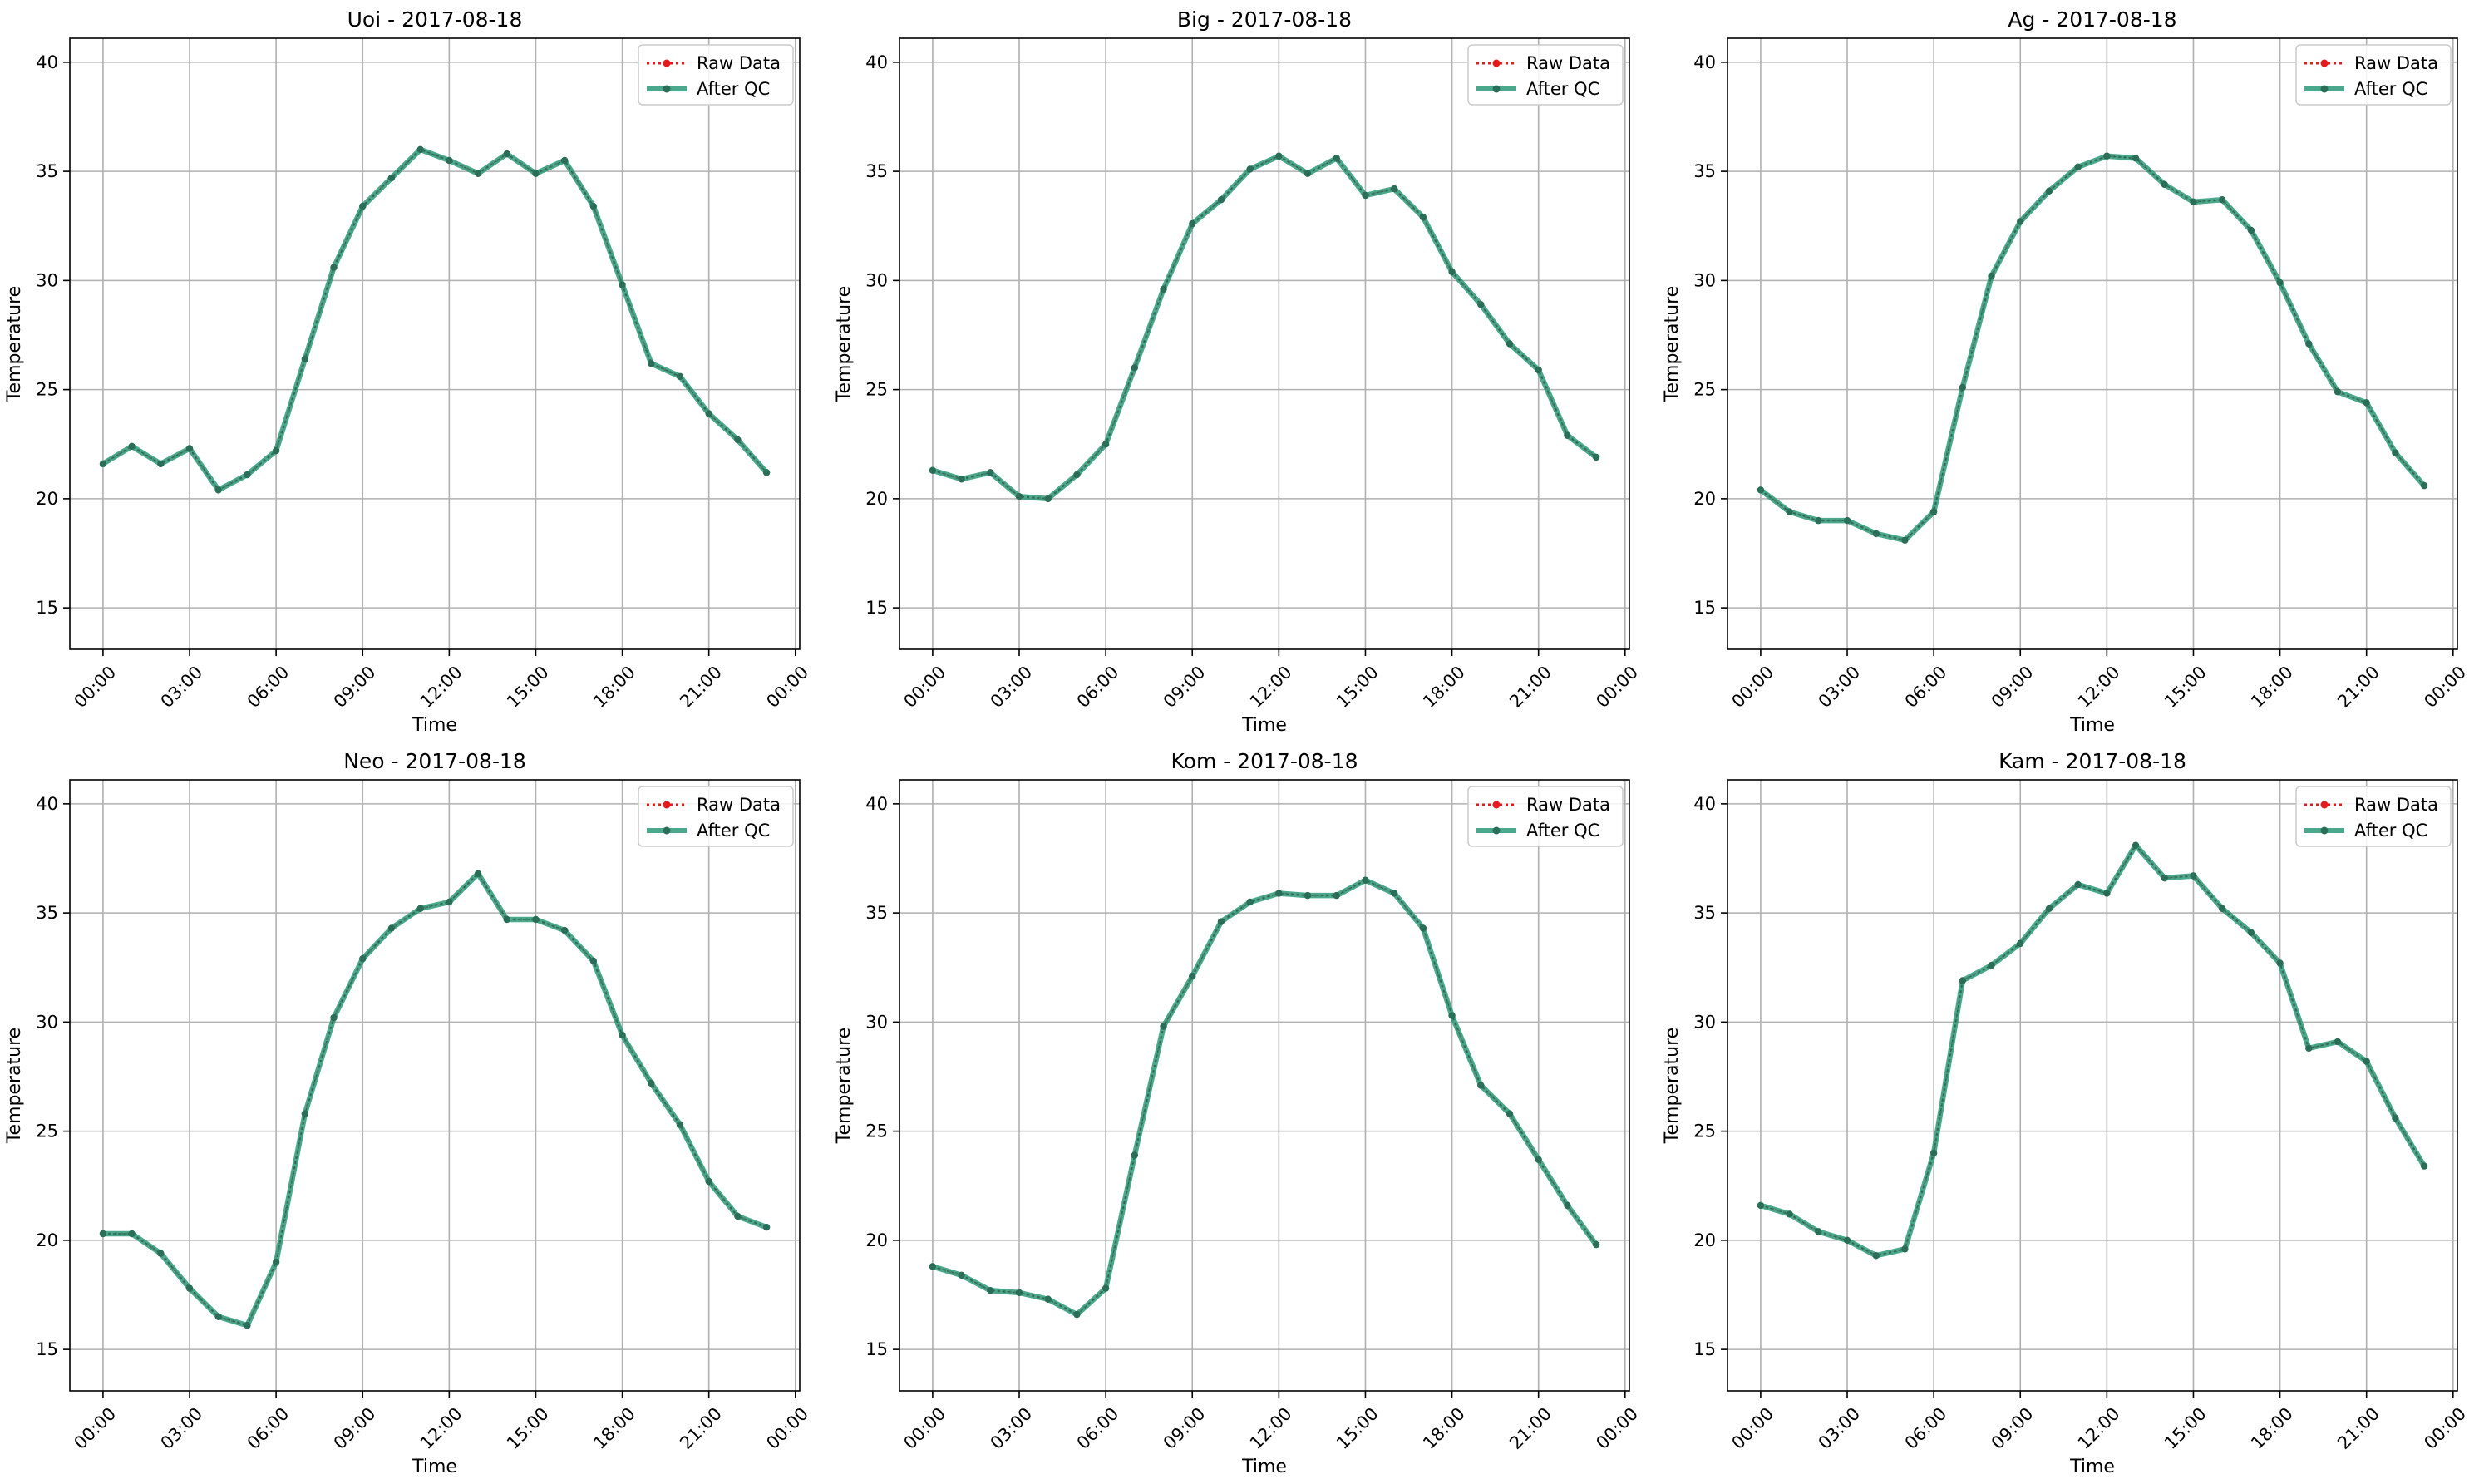 The image size is (2479, 1484). I want to click on x-tick-label: 21:00, so click(701, 687).